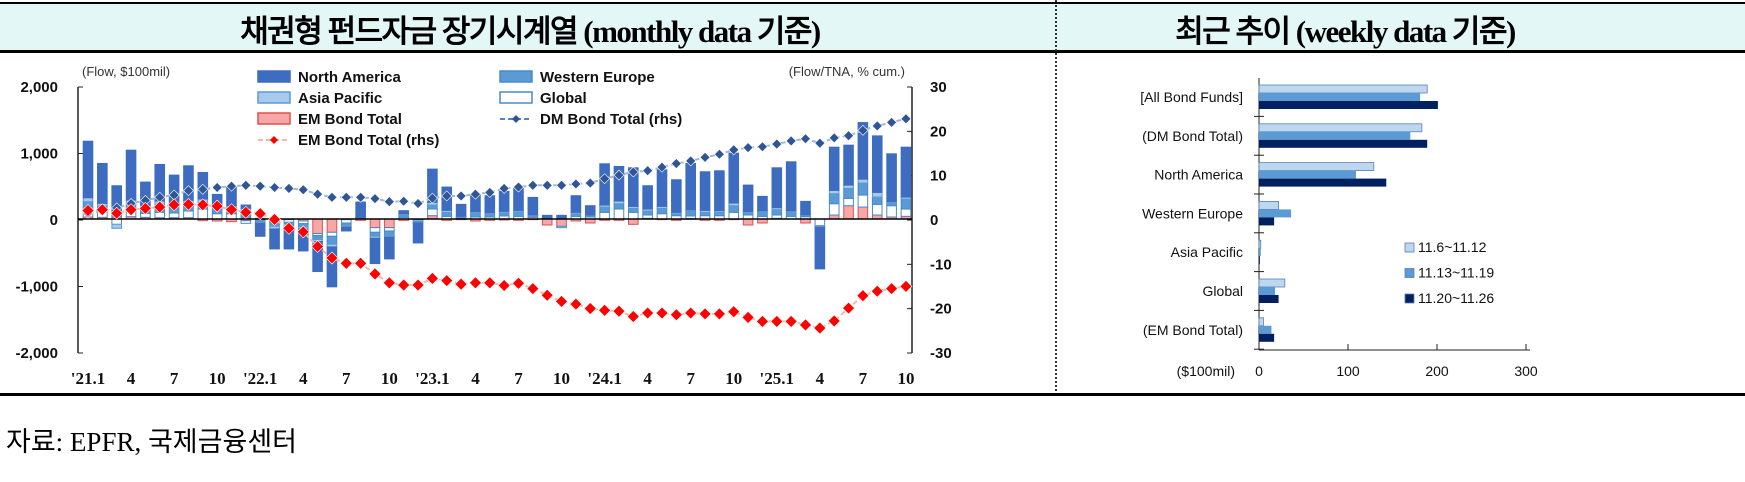  I want to click on line-dm-bond-total-rhs, so click(497, 166).